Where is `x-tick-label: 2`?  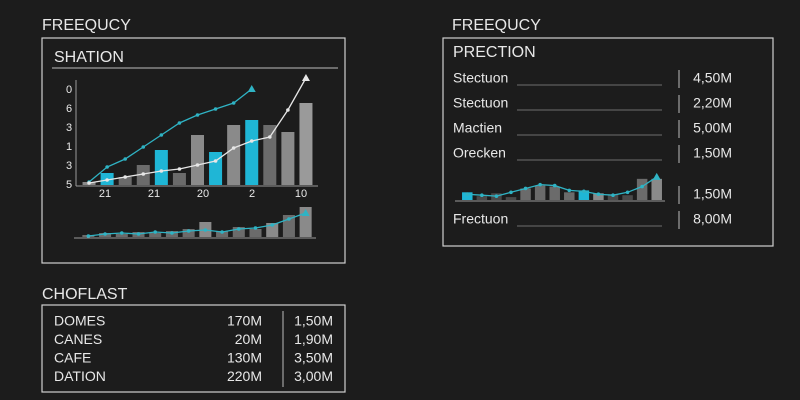
x-tick-label: 2 is located at coordinates (252, 194).